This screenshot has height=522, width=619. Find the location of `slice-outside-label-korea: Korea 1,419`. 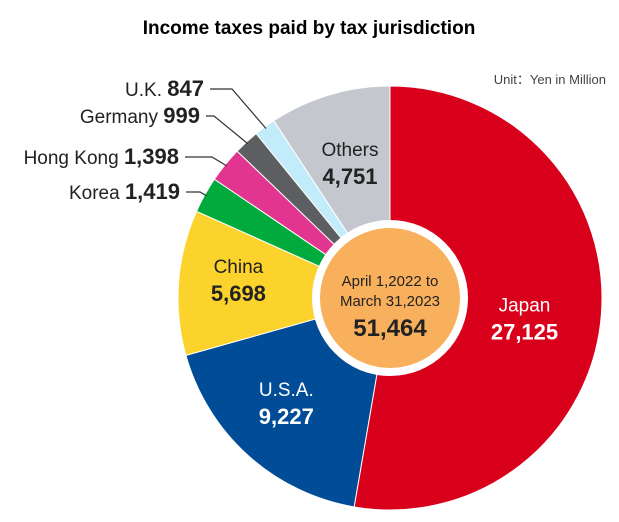

slice-outside-label-korea: Korea 1,419 is located at coordinates (124, 191).